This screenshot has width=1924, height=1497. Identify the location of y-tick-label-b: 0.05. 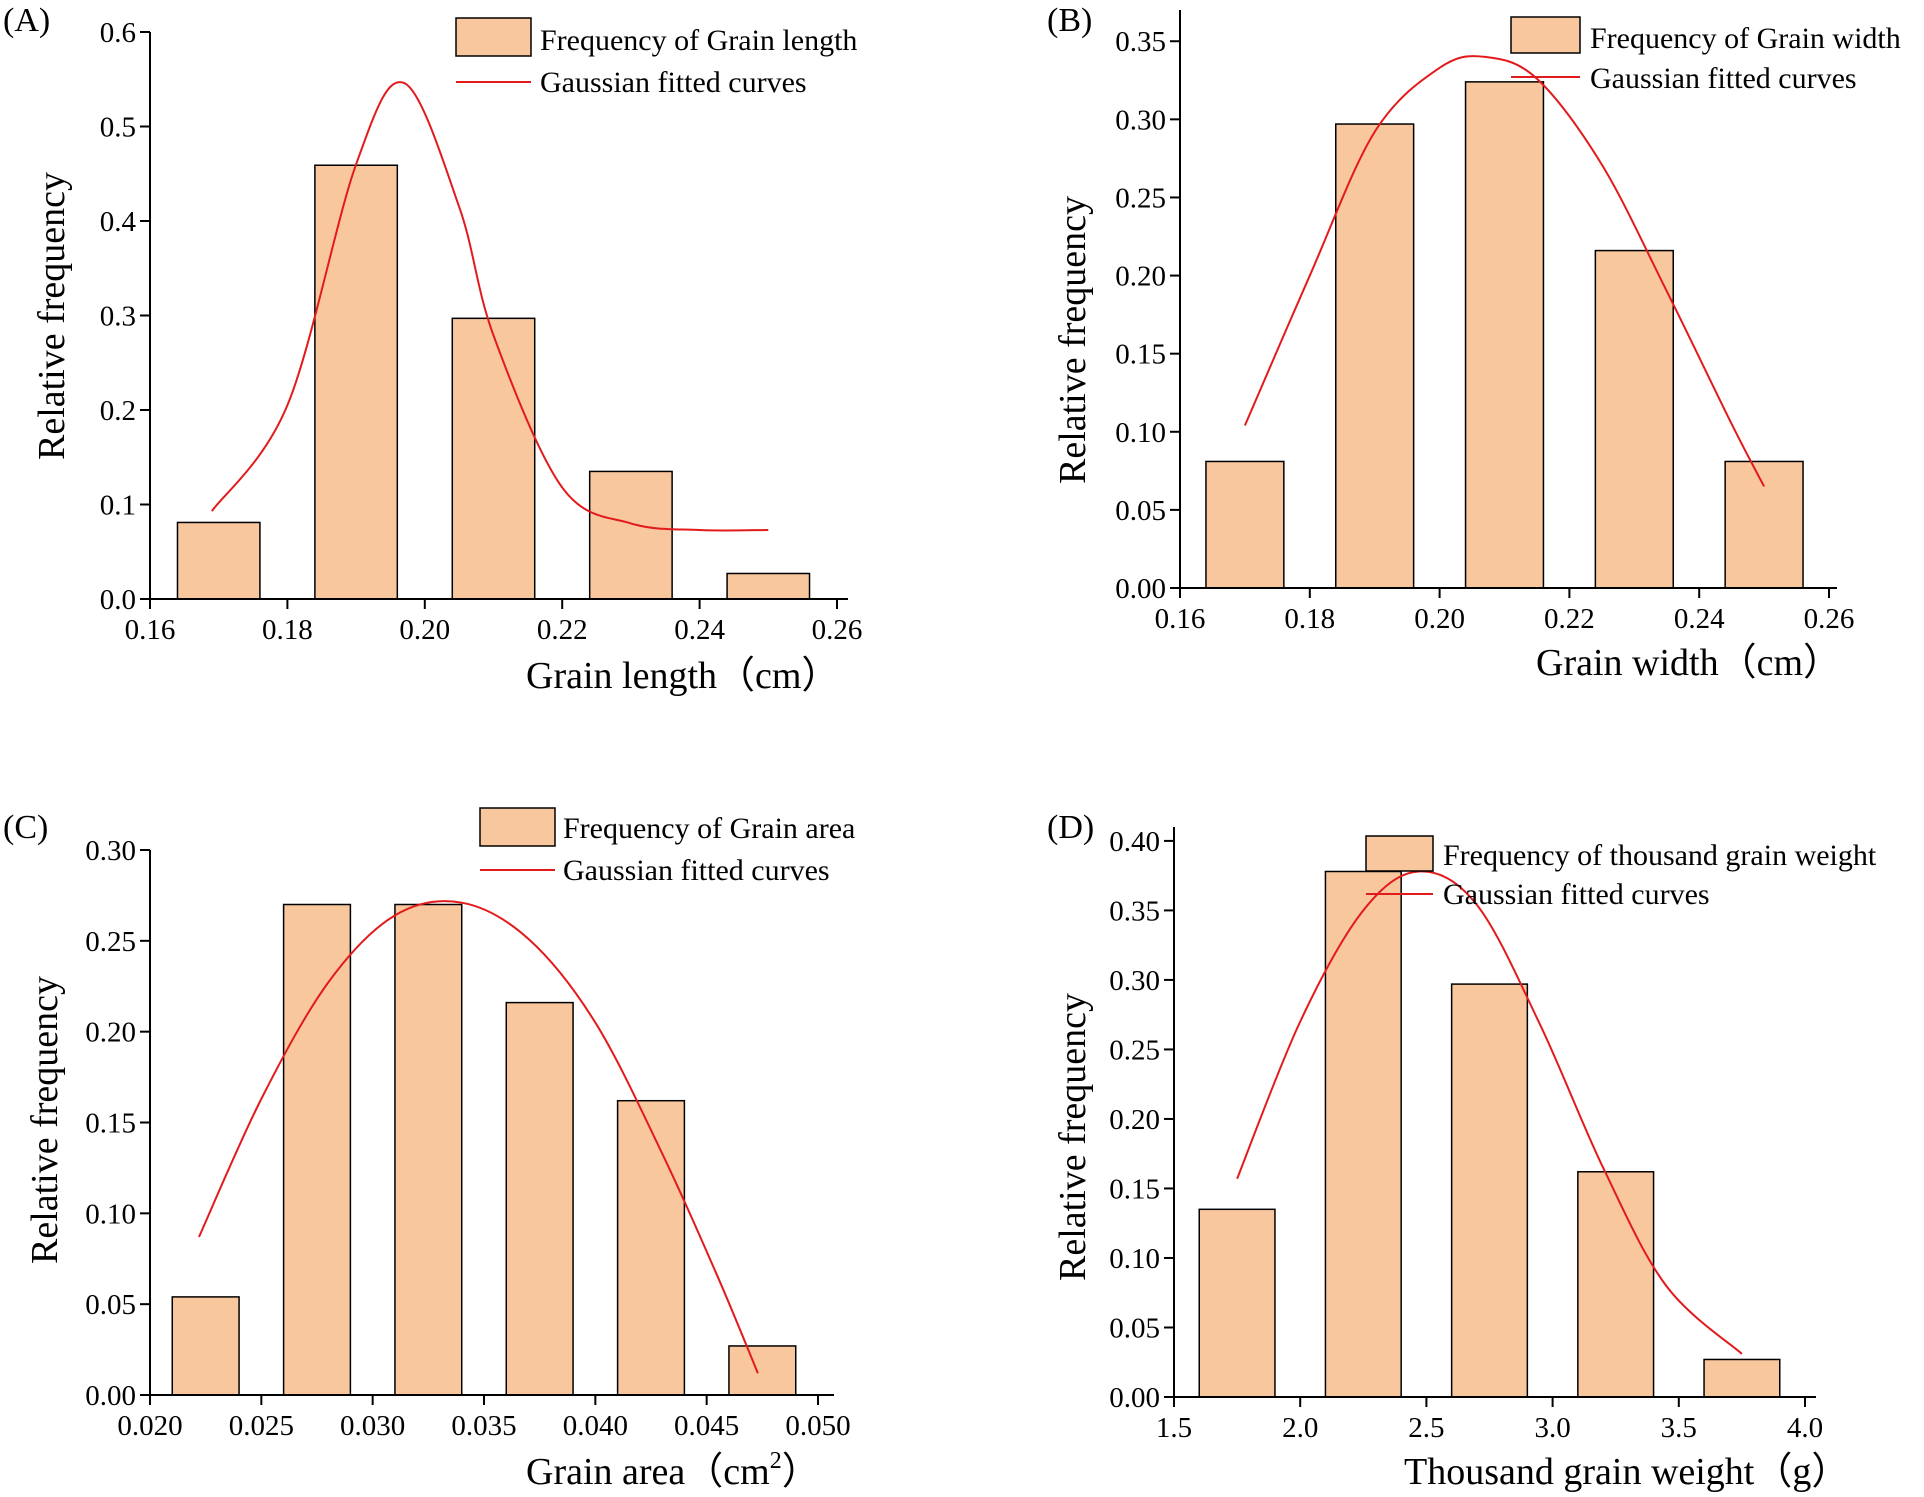
(1140, 511).